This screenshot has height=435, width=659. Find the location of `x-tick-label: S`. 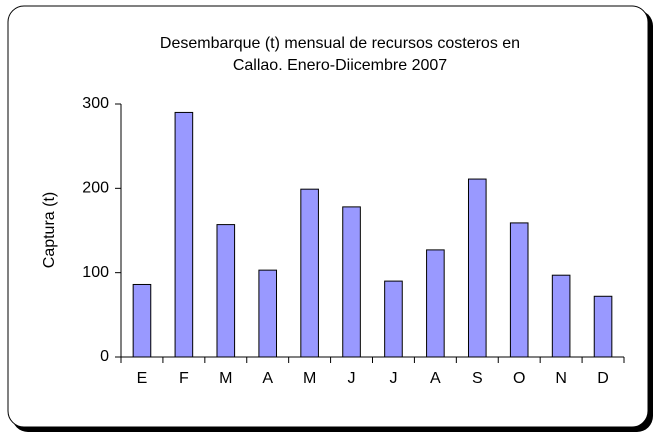

x-tick-label: S is located at coordinates (477, 378).